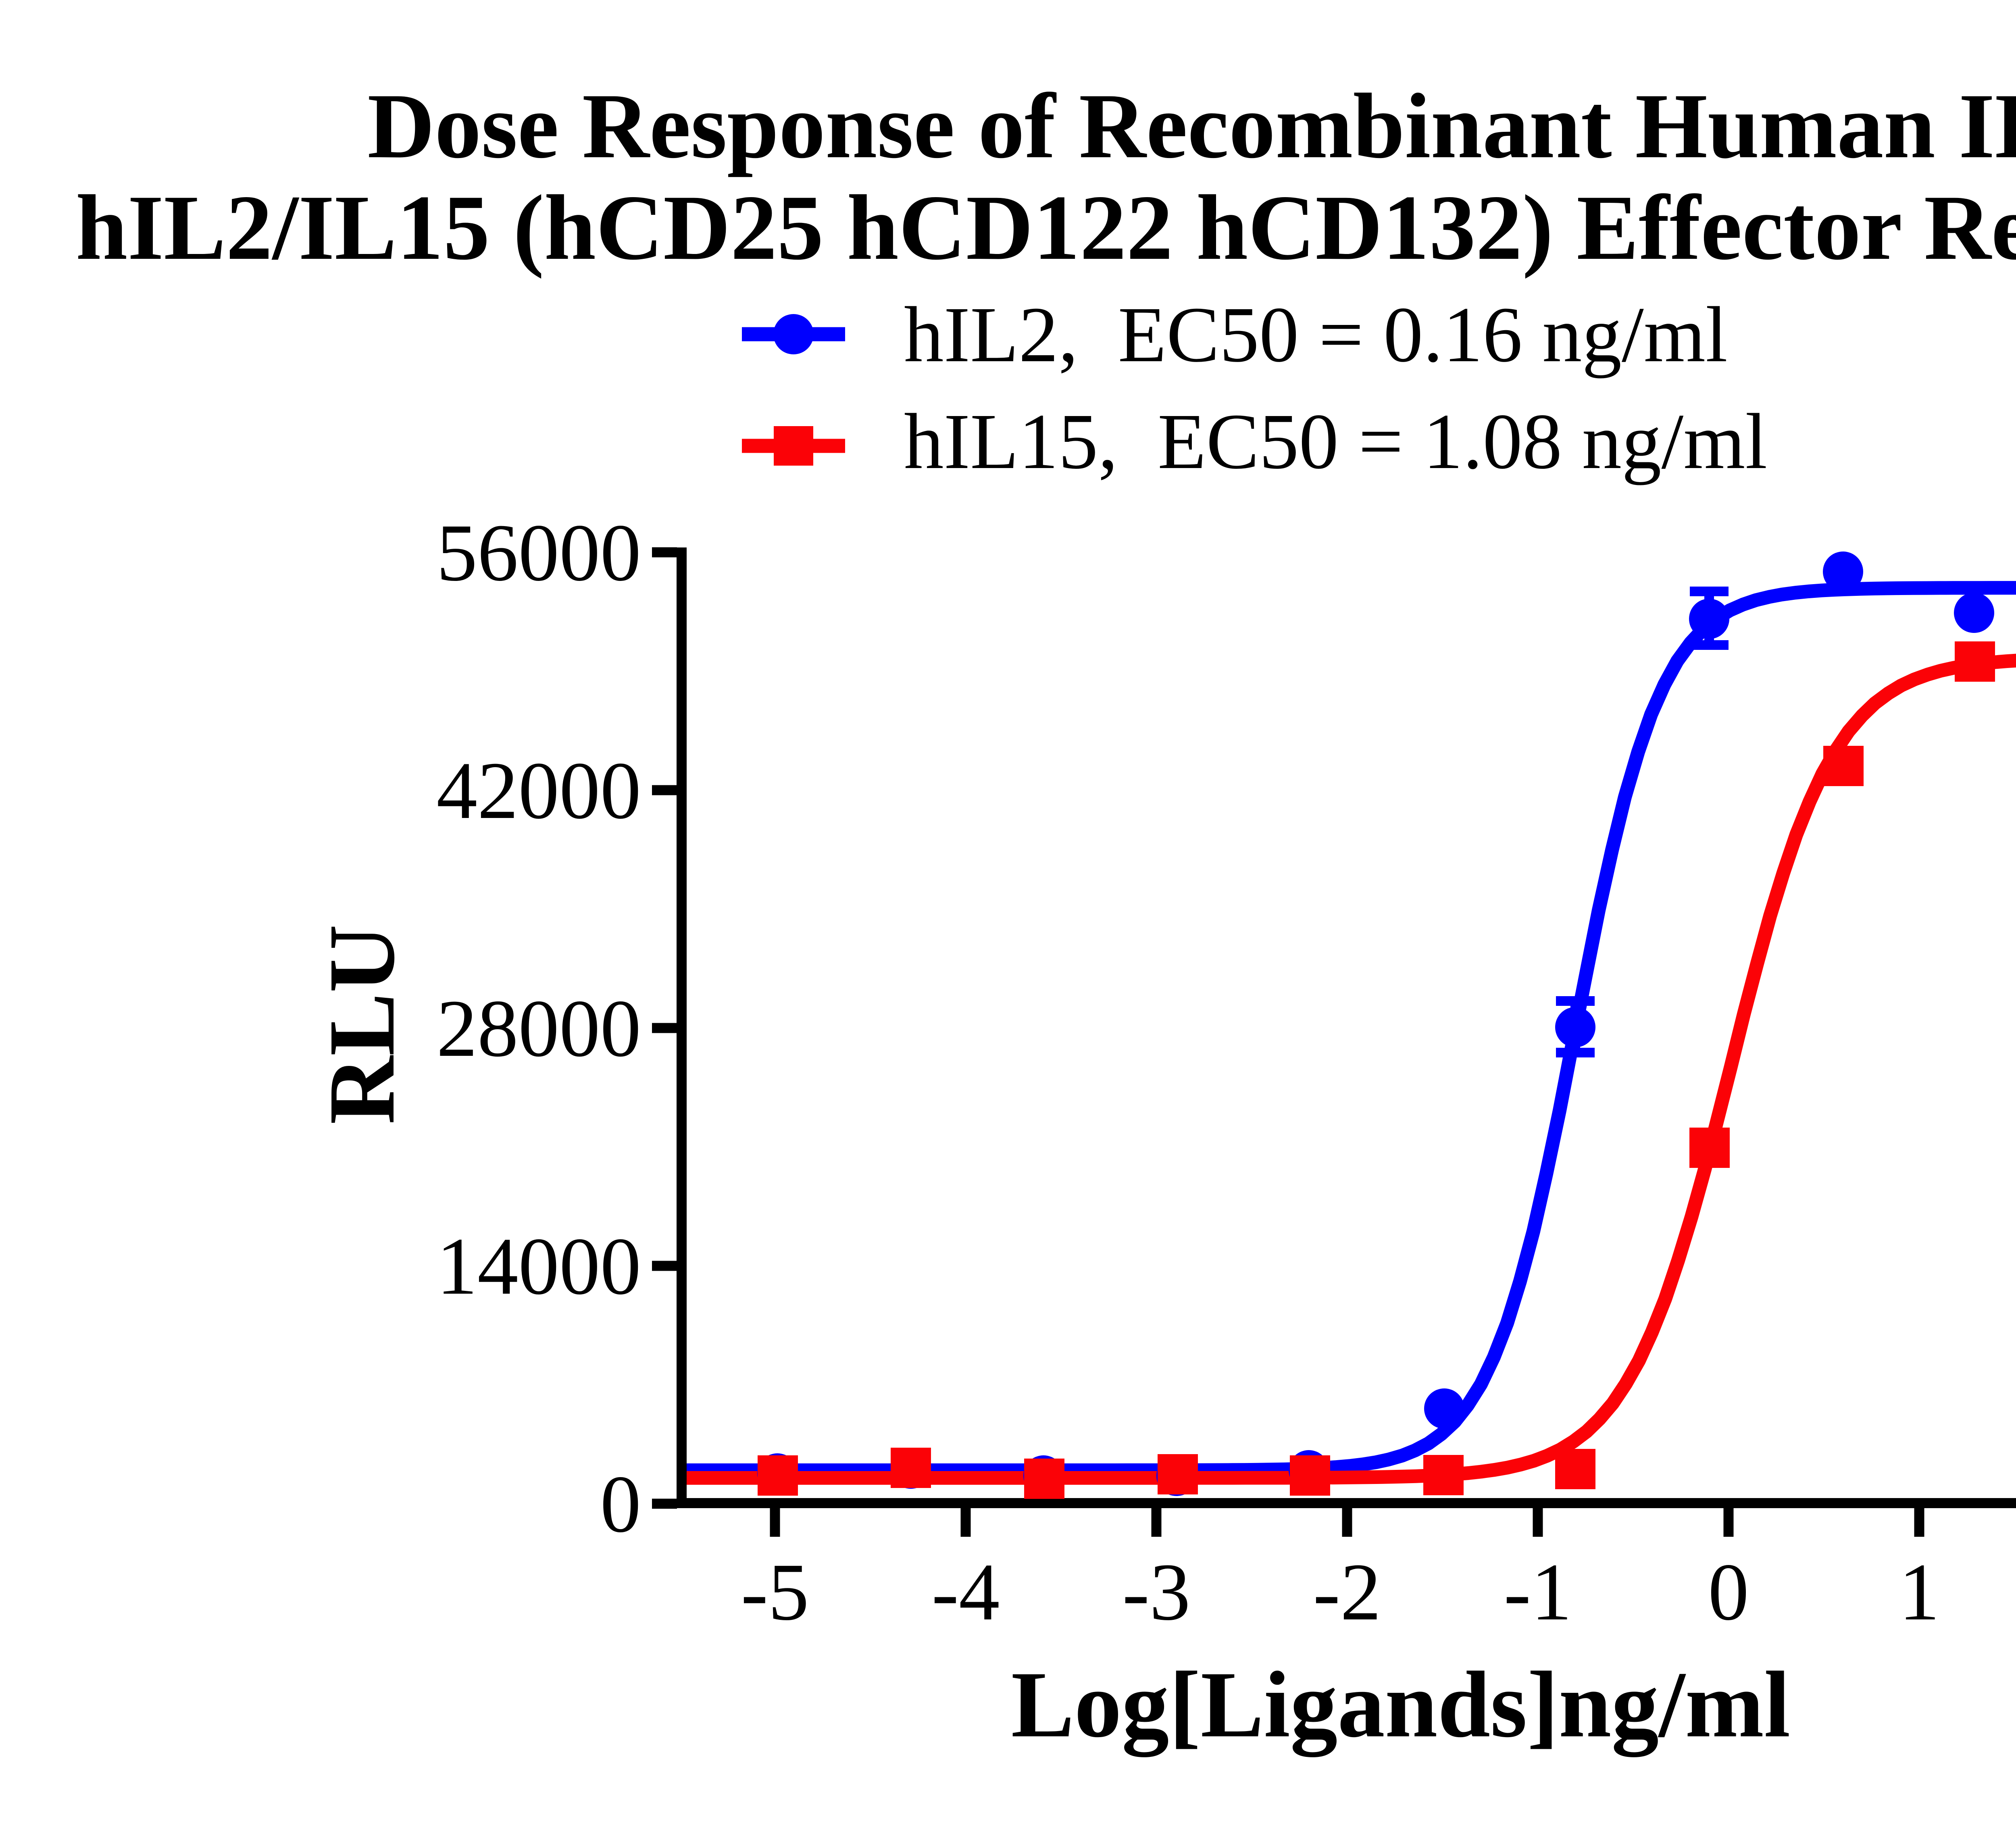 Image resolution: width=2016 pixels, height=1823 pixels. I want to click on svg-text: 14000, so click(539, 1266).